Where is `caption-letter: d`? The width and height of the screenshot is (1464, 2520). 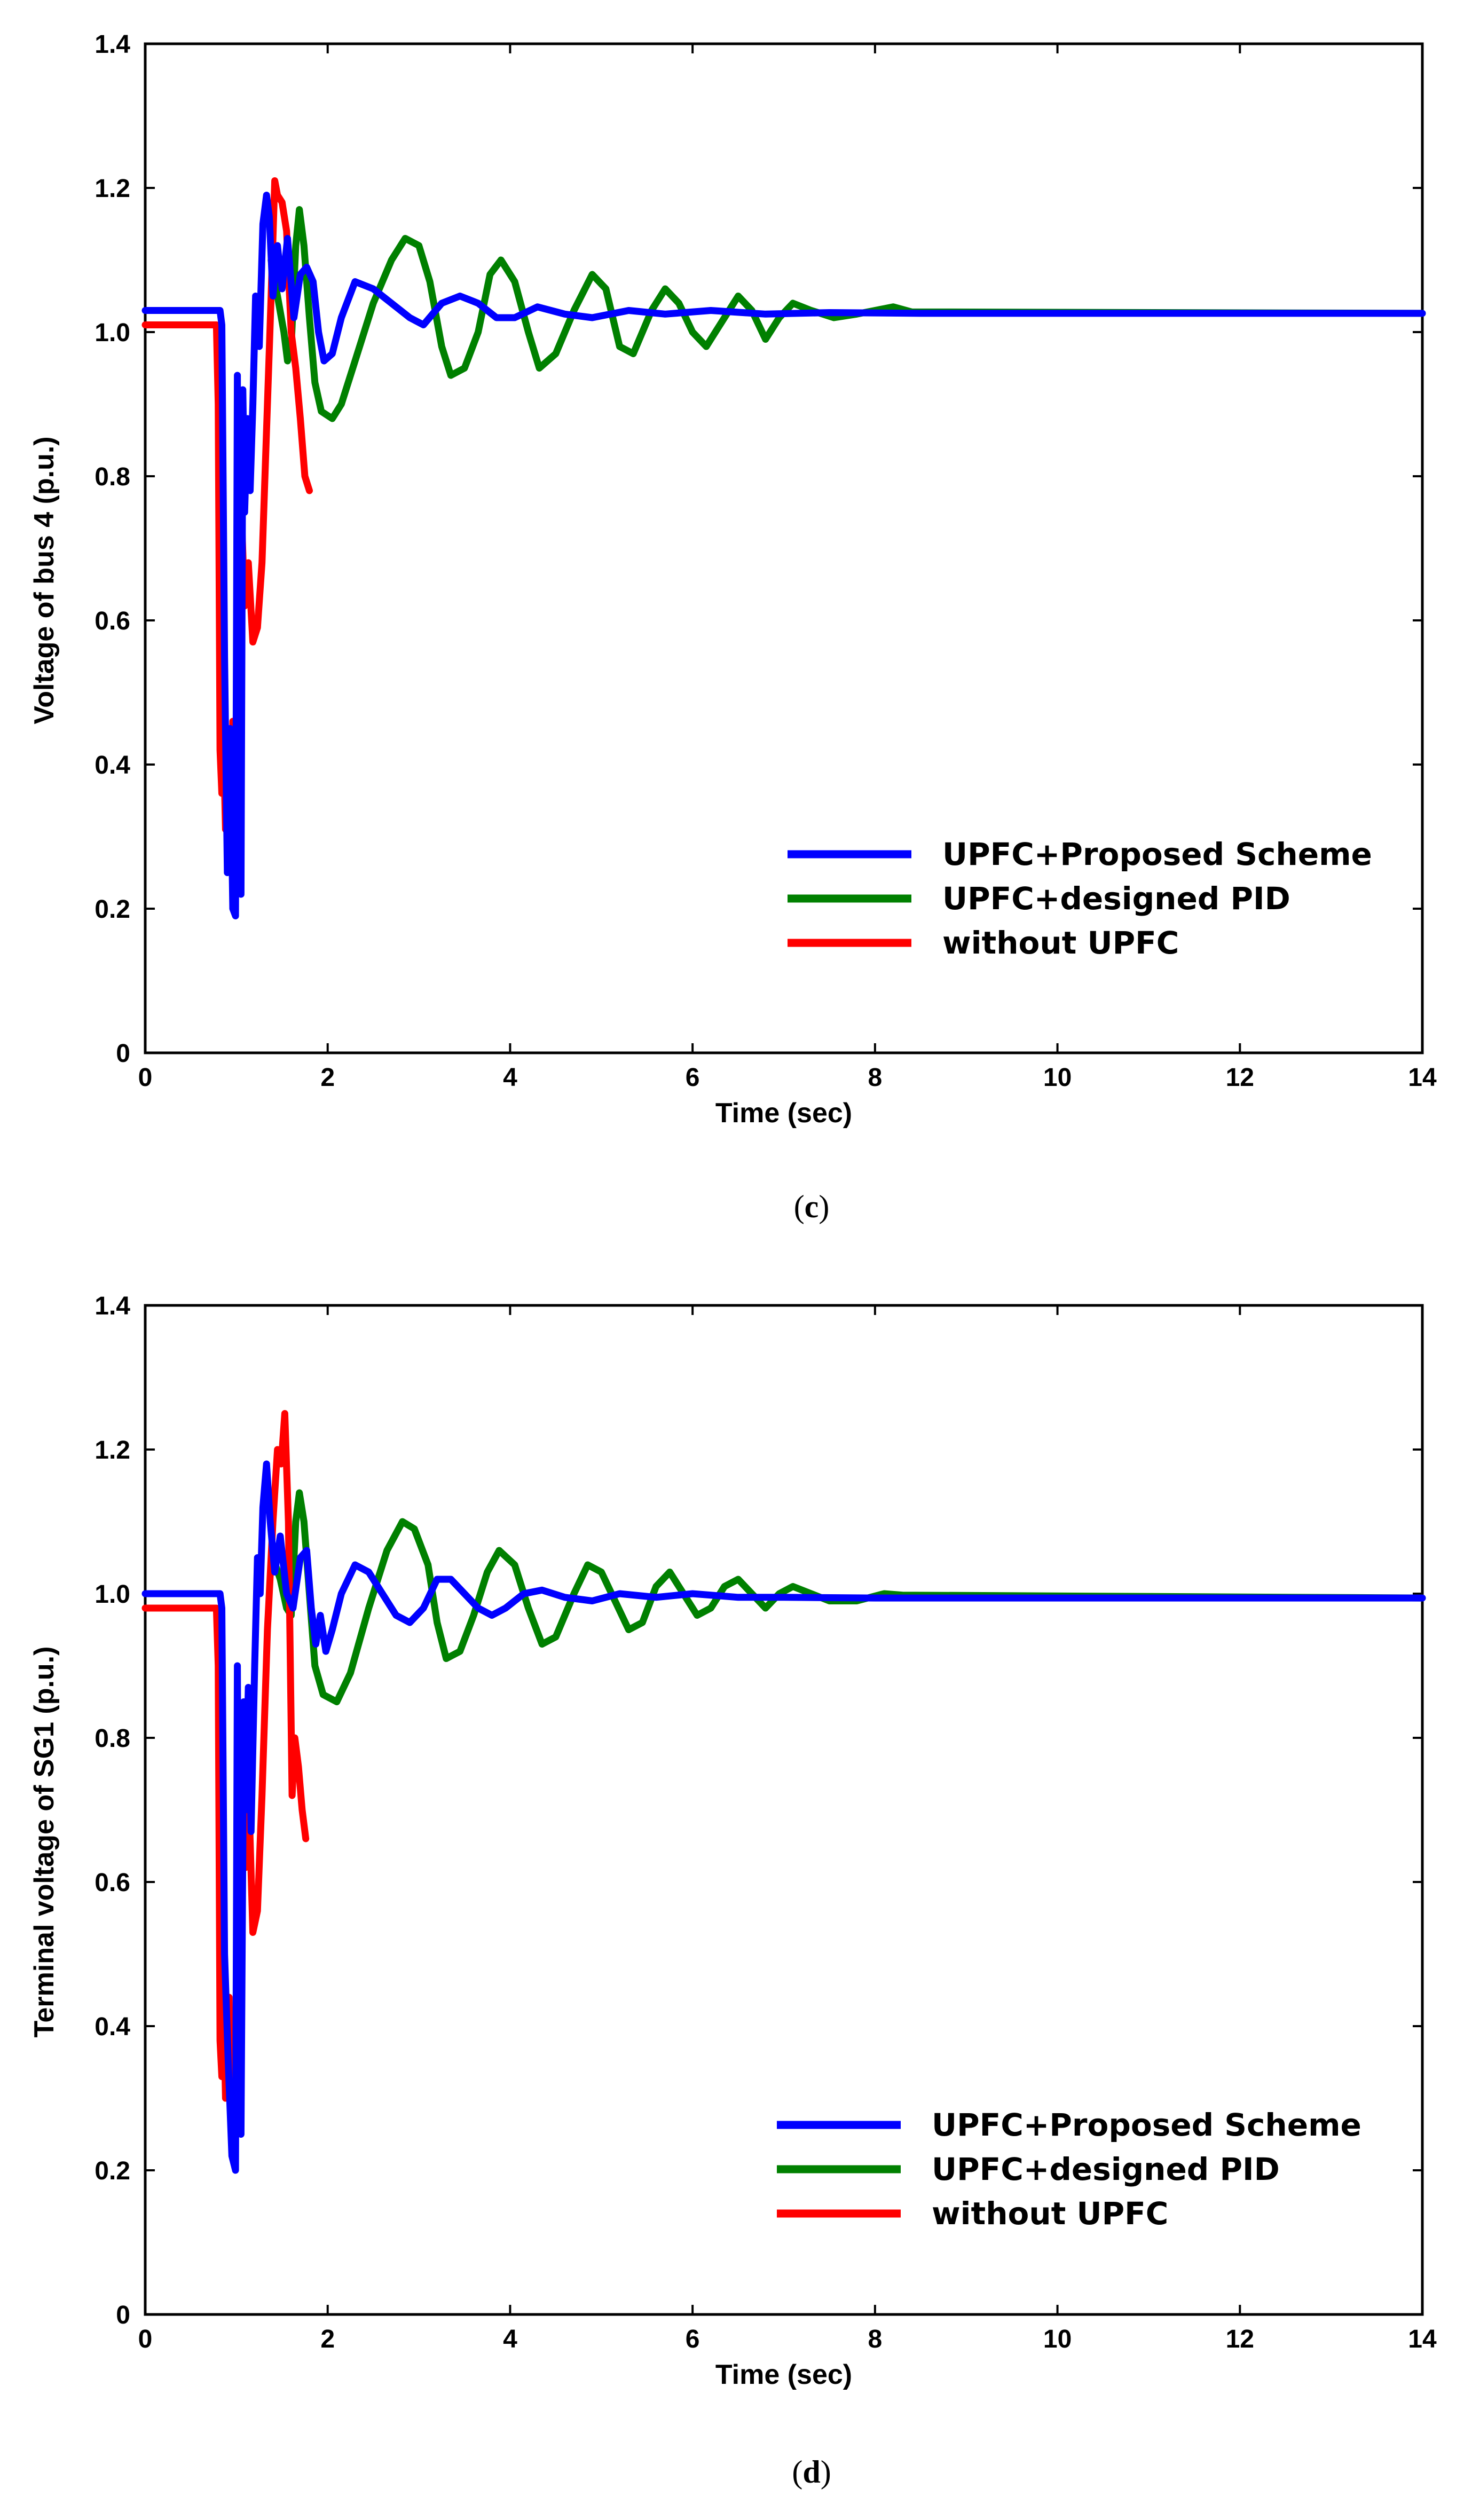 caption-letter: d is located at coordinates (811, 2472).